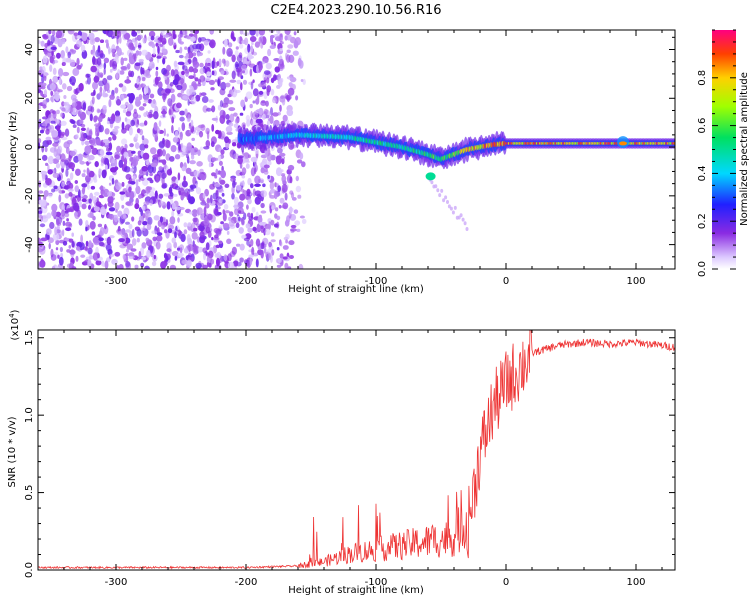 The height and width of the screenshot is (600, 750). I want to click on snr-scale-suffix: ), so click(15, 311).